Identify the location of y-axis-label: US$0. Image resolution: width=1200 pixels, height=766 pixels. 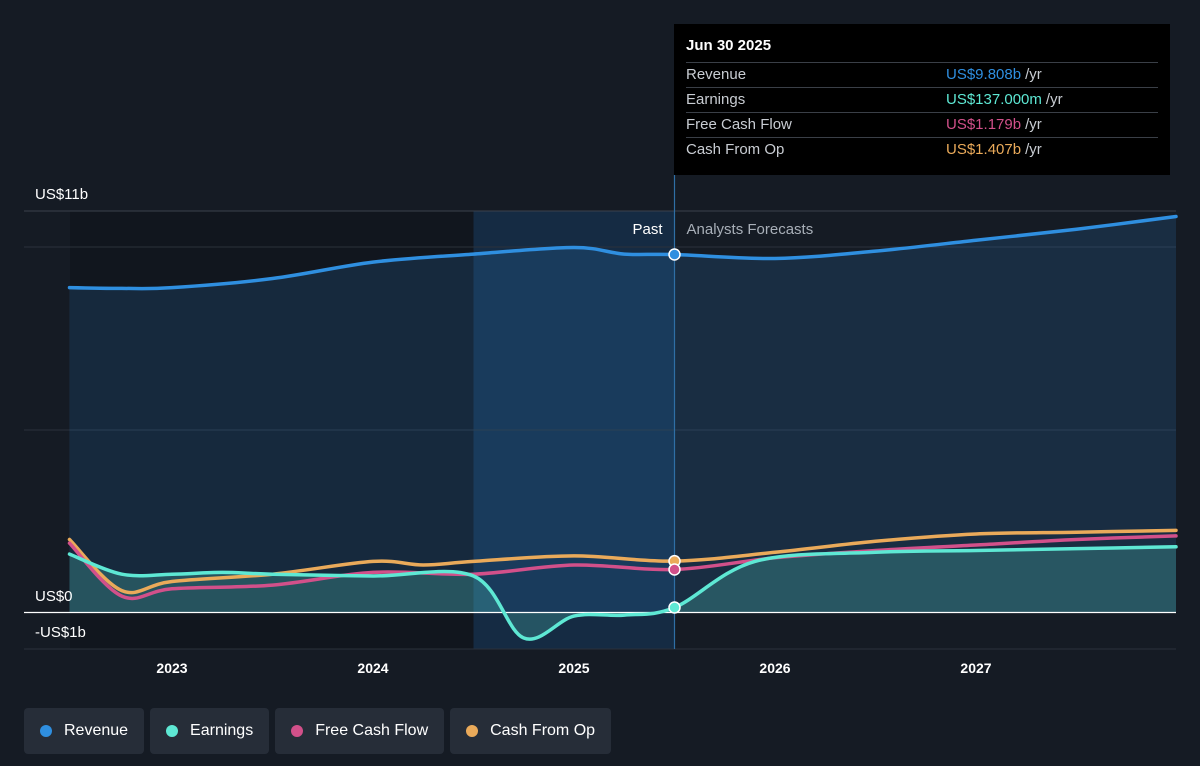
(54, 596).